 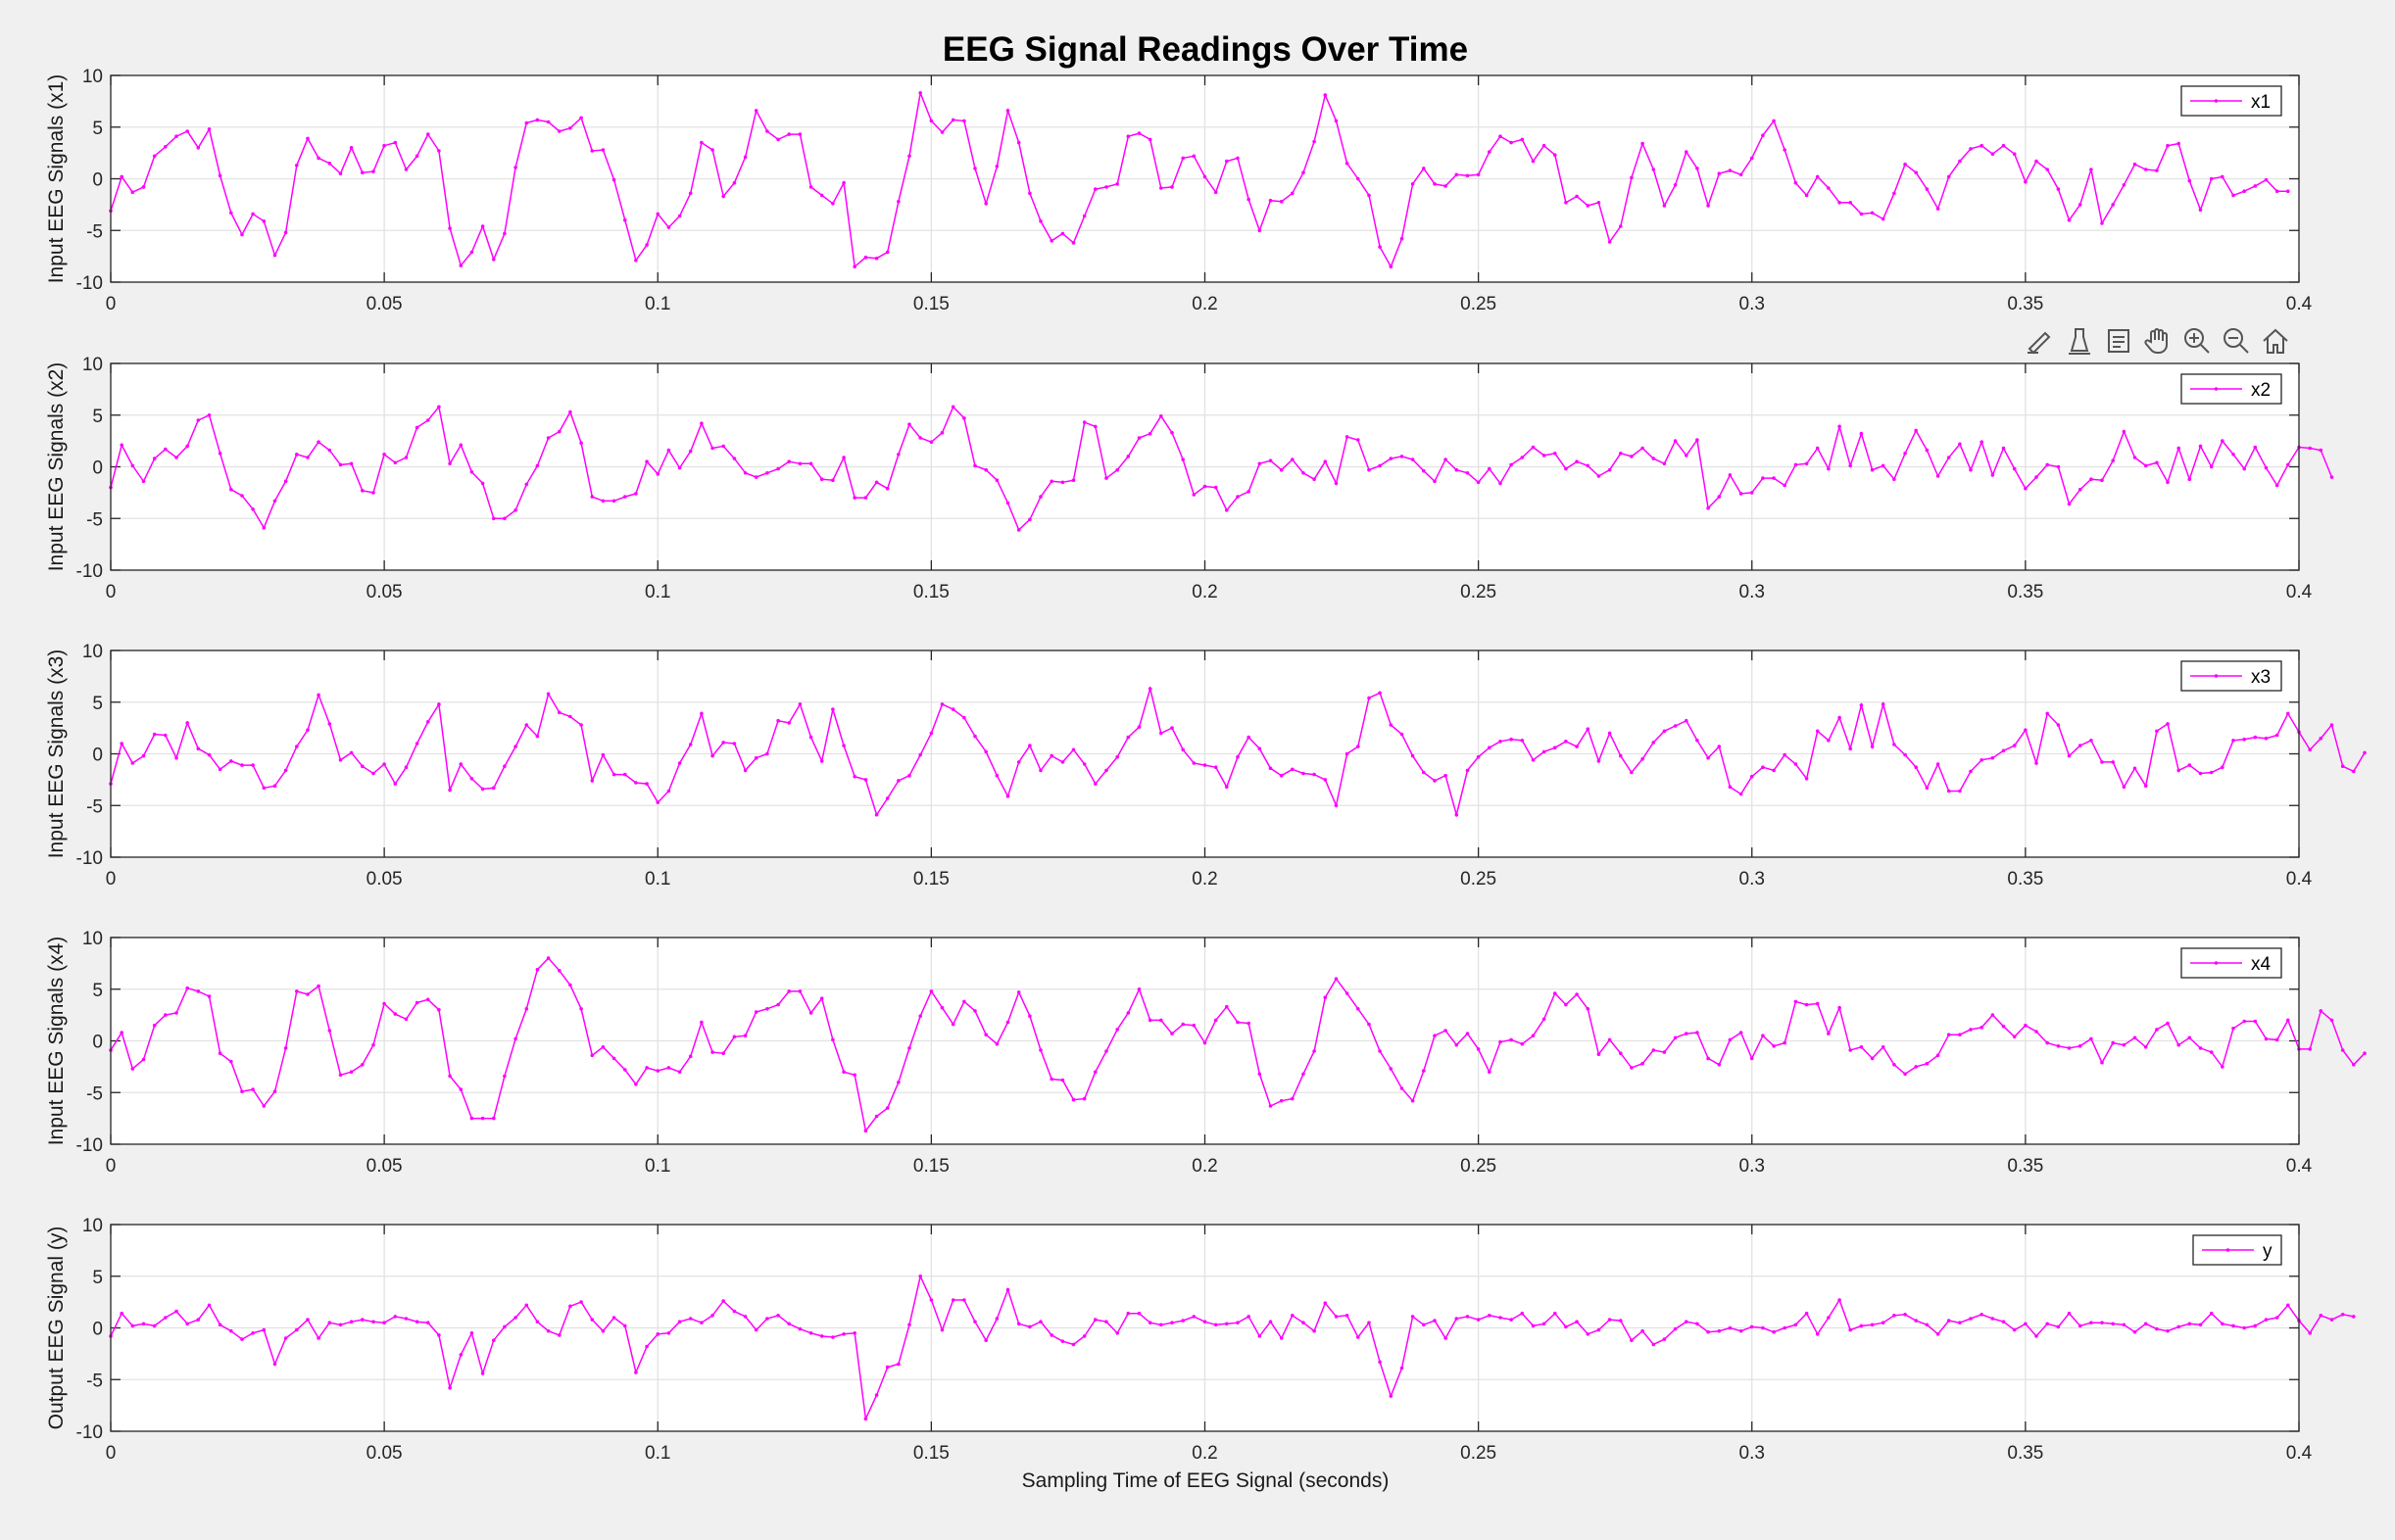 I want to click on zoom-out-icon, so click(x=2237, y=341).